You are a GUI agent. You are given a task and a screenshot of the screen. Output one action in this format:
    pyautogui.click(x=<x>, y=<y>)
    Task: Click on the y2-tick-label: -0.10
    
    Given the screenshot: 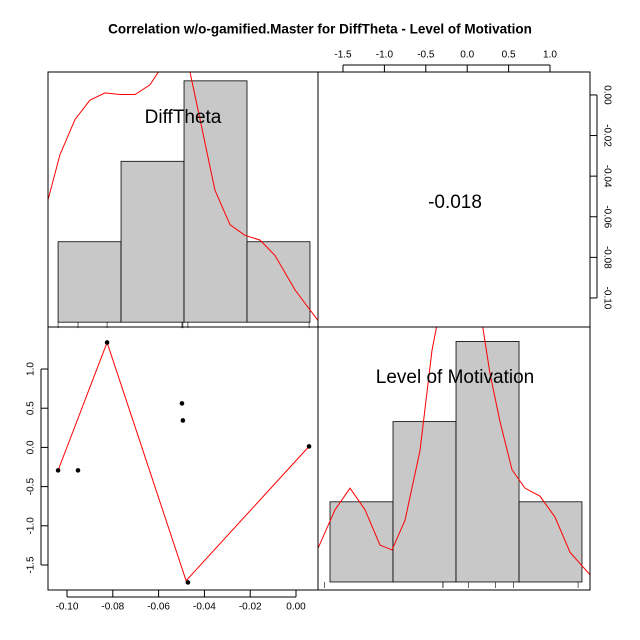 What is the action you would take?
    pyautogui.click(x=606, y=298)
    